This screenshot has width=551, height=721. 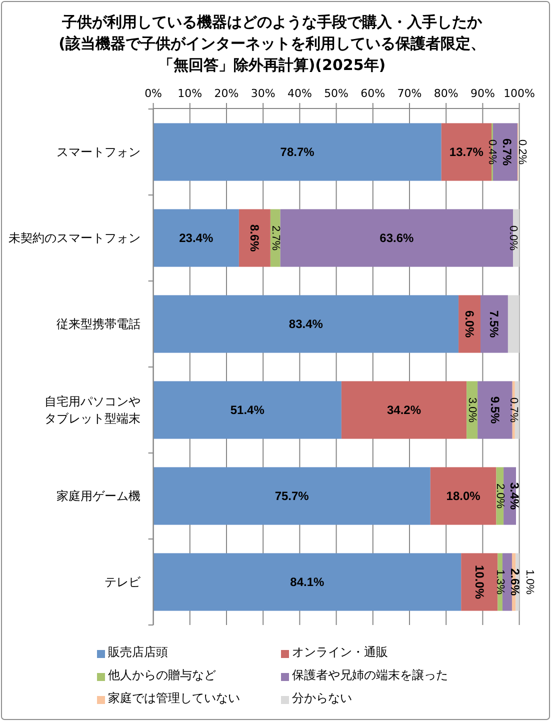 What do you see at coordinates (522, 152) in the screenshot?
I see `data-label: 0.2%` at bounding box center [522, 152].